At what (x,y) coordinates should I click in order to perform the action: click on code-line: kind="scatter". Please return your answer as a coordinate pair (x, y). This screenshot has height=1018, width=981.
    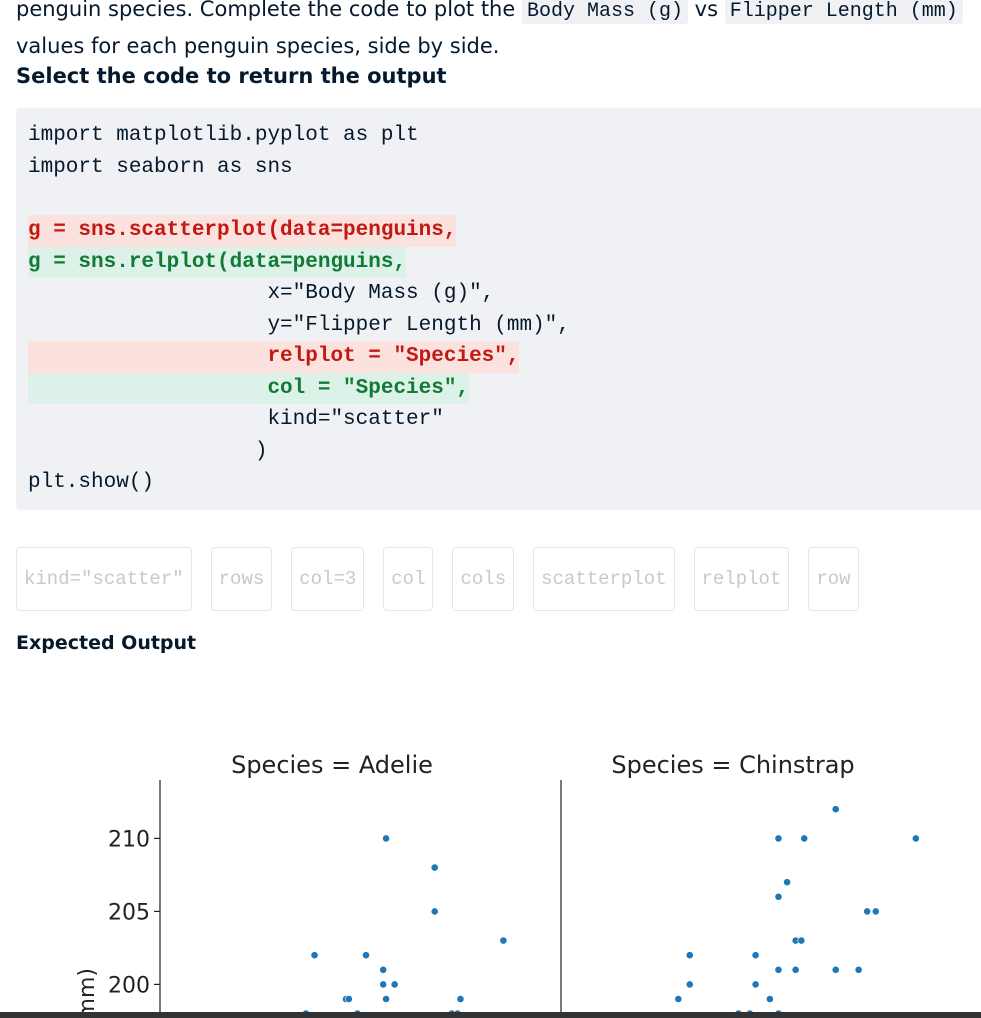
    Looking at the image, I should click on (236, 419).